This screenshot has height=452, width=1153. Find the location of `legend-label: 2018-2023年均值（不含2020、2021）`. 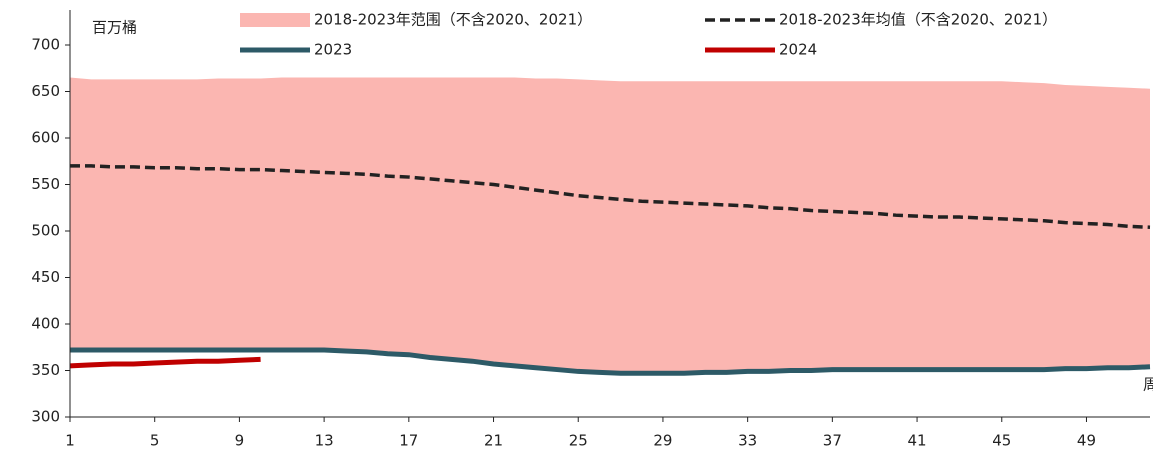

legend-label: 2018-2023年均值（不含2020、2021） is located at coordinates (918, 20).